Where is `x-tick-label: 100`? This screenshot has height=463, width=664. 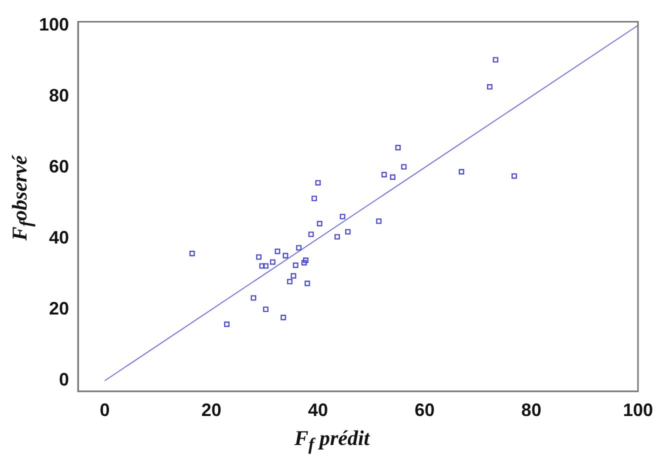
x-tick-label: 100 is located at coordinates (638, 410).